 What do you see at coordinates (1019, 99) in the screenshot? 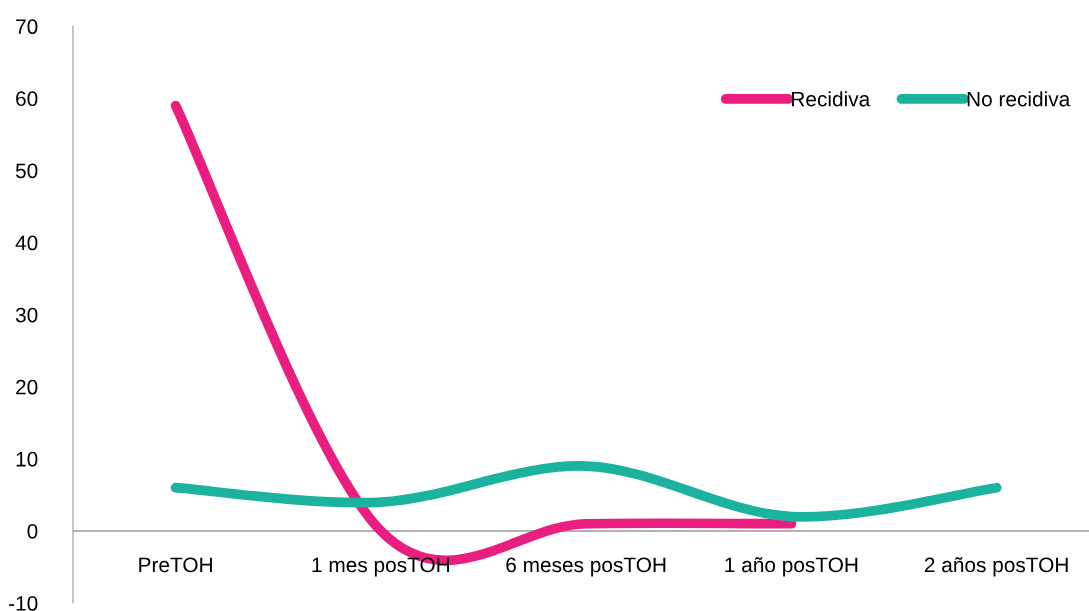
I see `legend-label: No recidiva` at bounding box center [1019, 99].